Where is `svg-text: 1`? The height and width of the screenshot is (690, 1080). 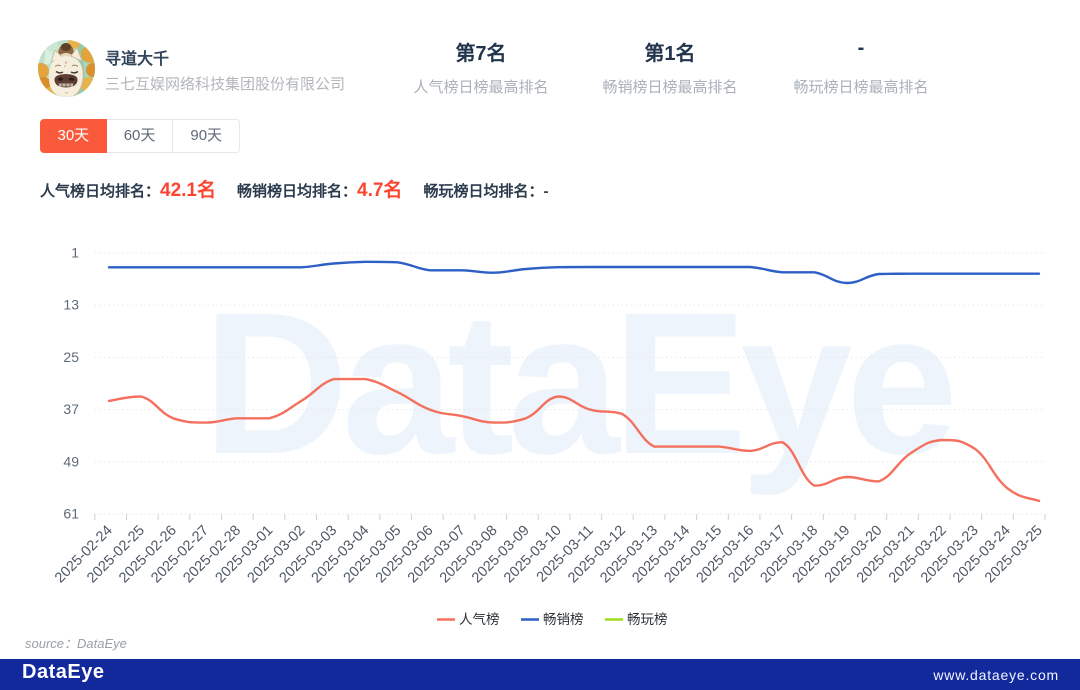
svg-text: 1 is located at coordinates (75, 253).